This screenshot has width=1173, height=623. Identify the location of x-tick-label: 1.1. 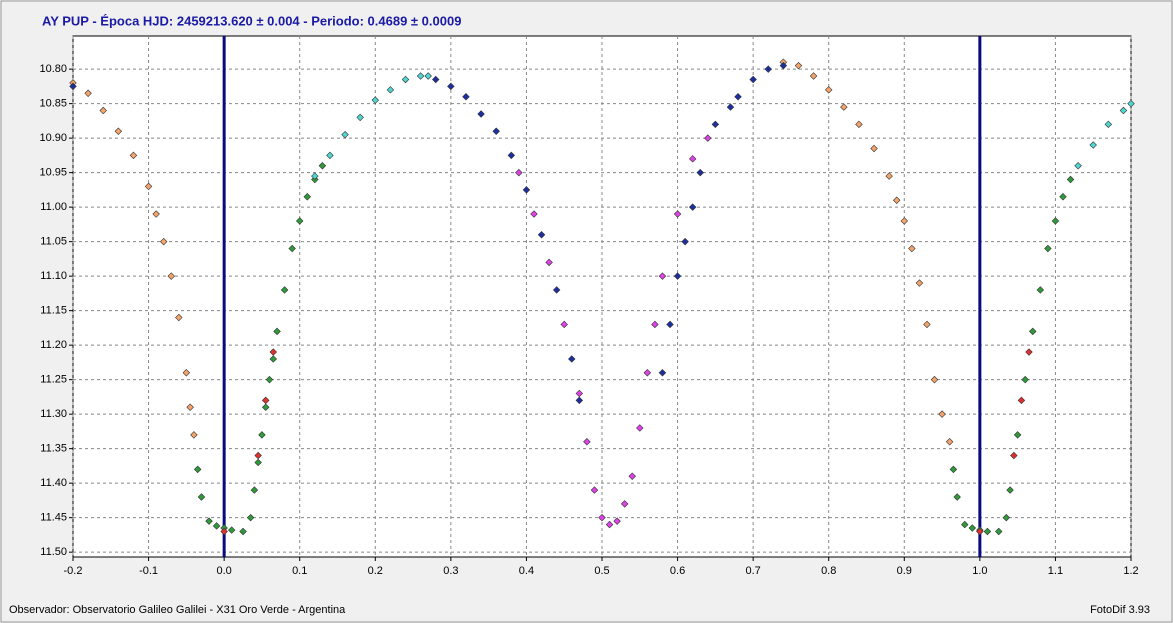
(1055, 571).